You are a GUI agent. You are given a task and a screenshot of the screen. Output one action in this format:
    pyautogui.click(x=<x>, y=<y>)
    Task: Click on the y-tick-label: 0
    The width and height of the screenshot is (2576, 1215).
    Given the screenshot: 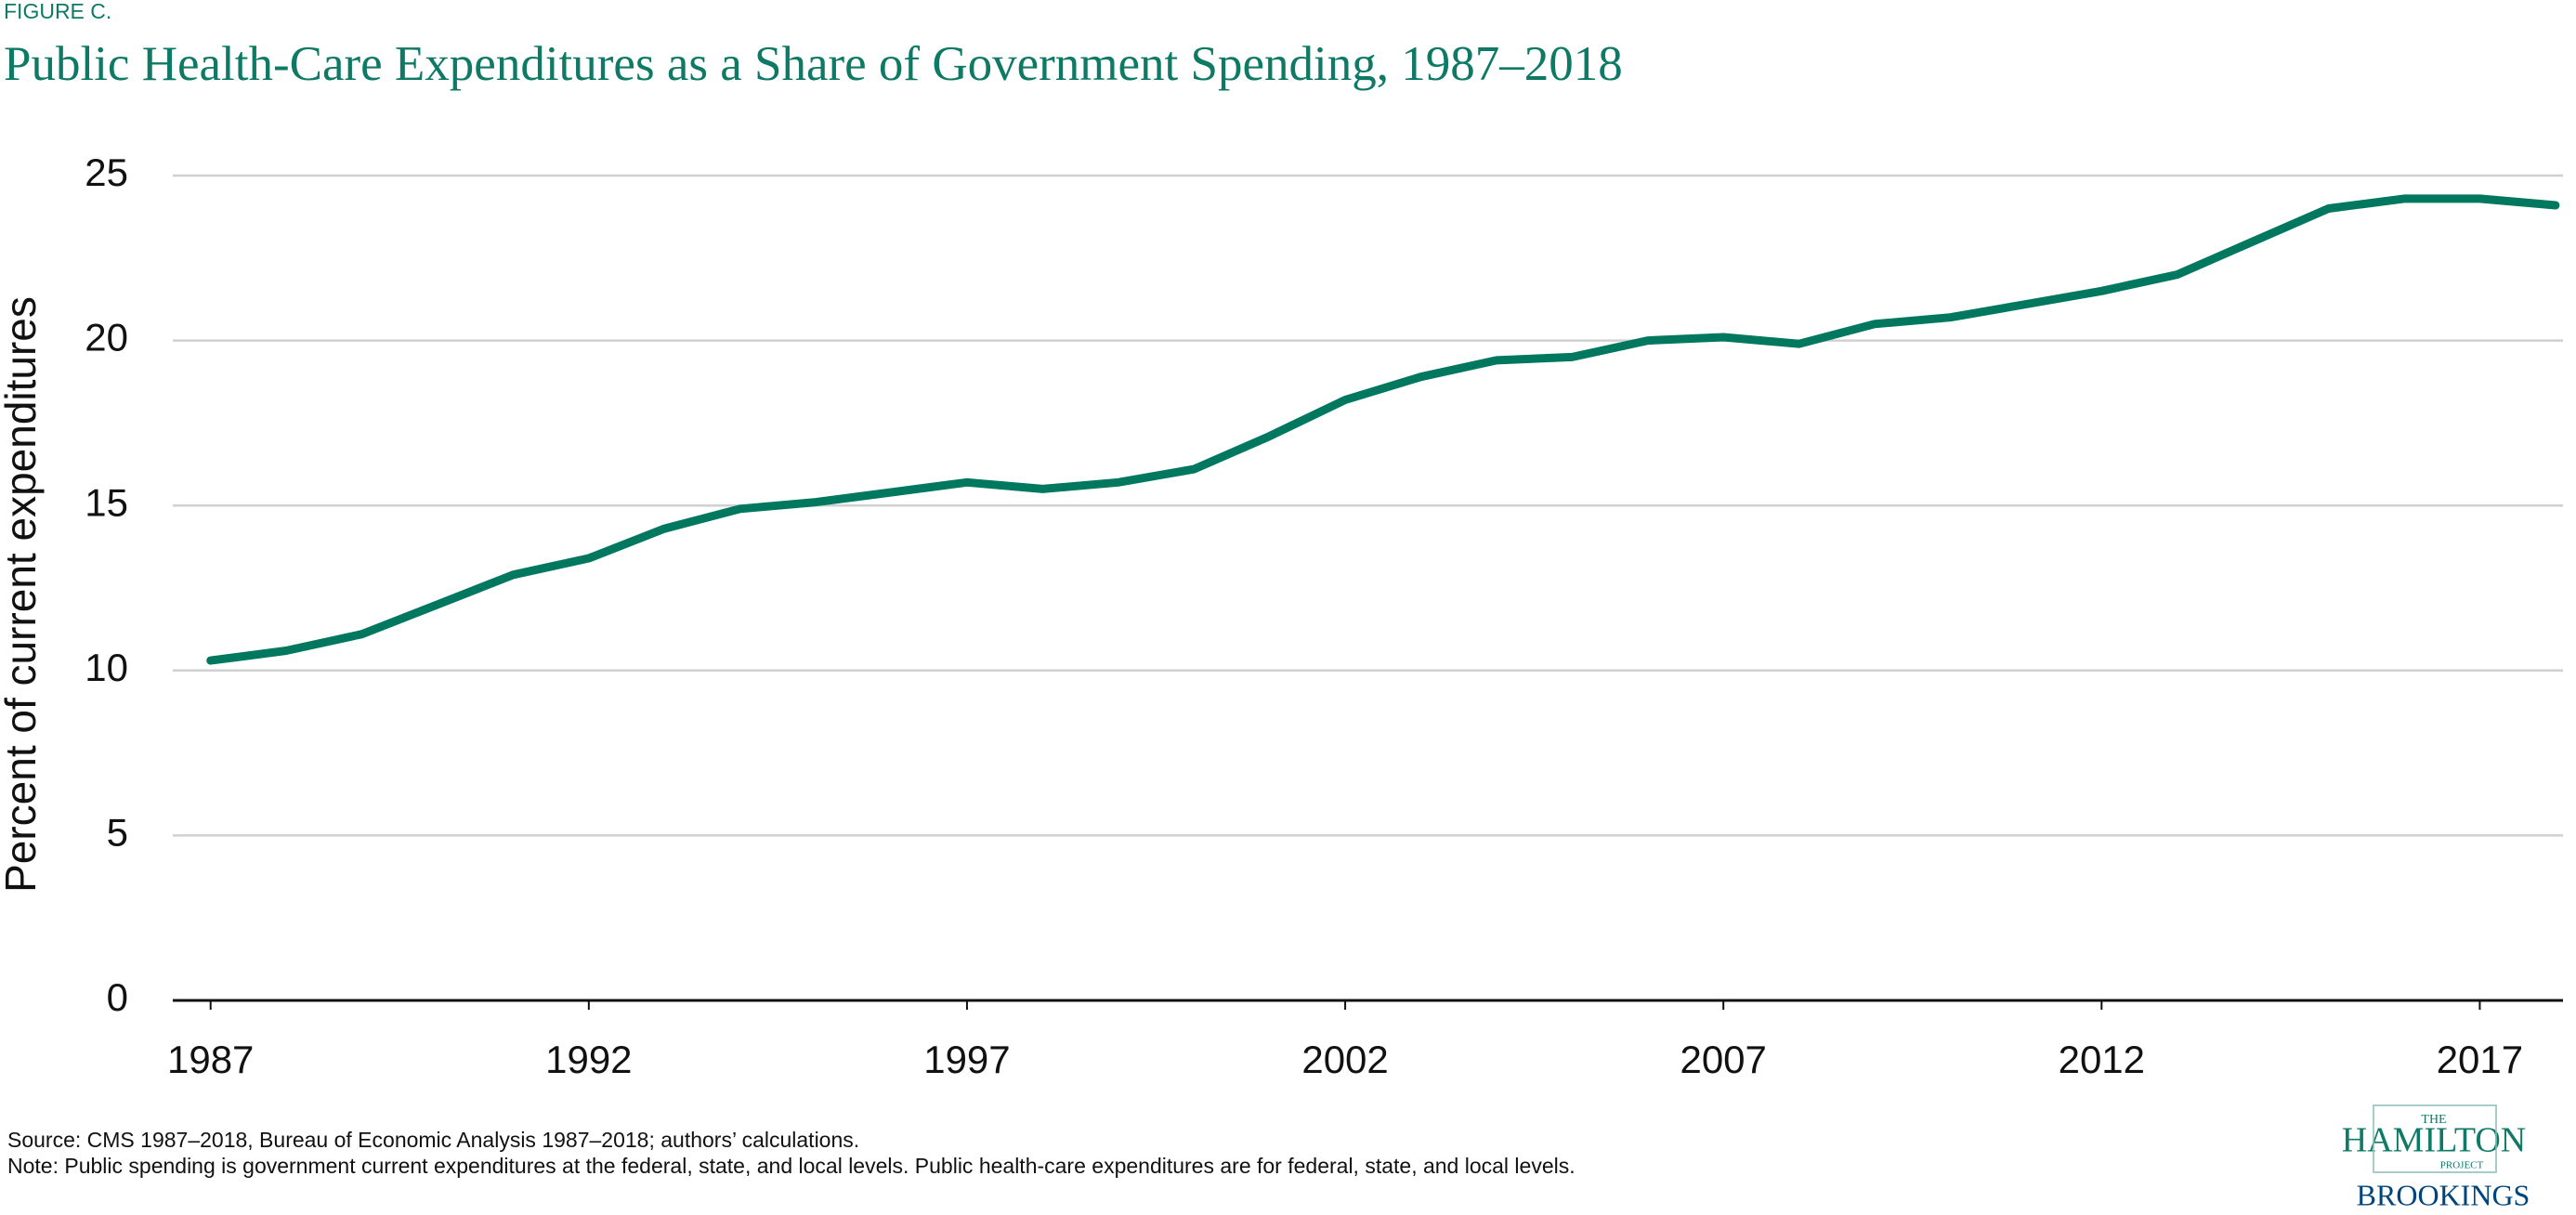 What is the action you would take?
    pyautogui.click(x=117, y=997)
    